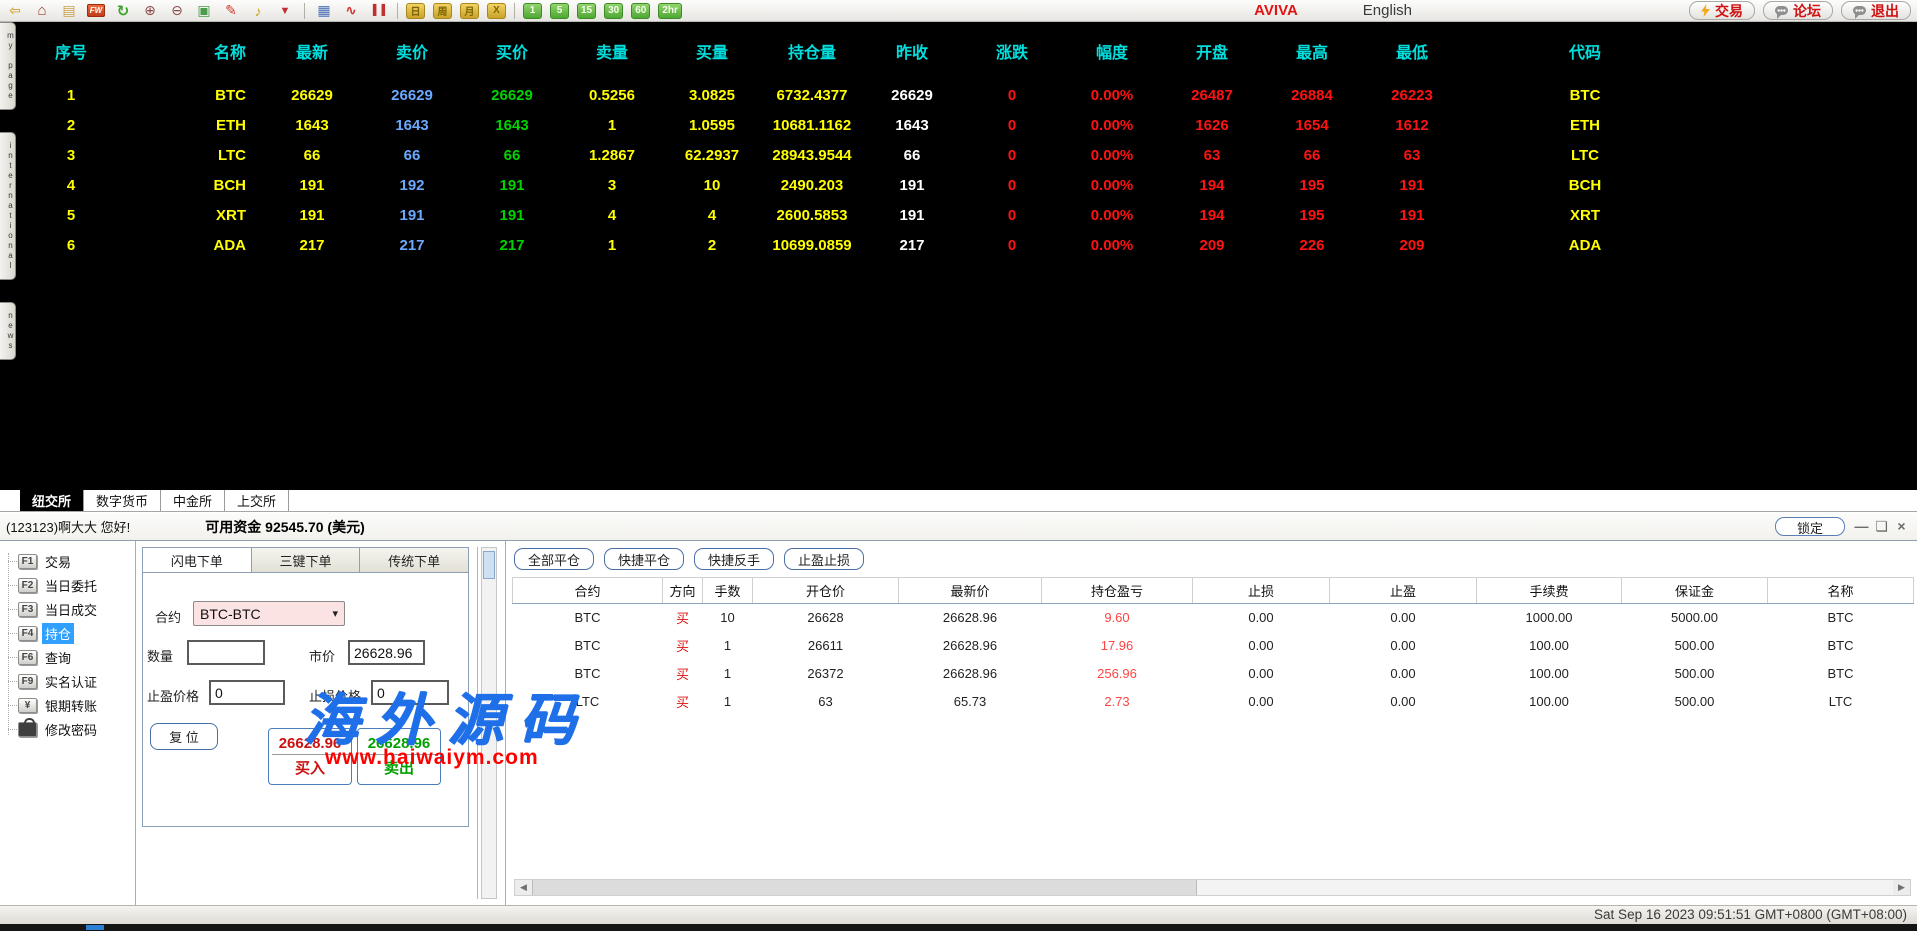 This screenshot has width=1917, height=931. I want to click on action-button: 论坛, so click(1798, 10).